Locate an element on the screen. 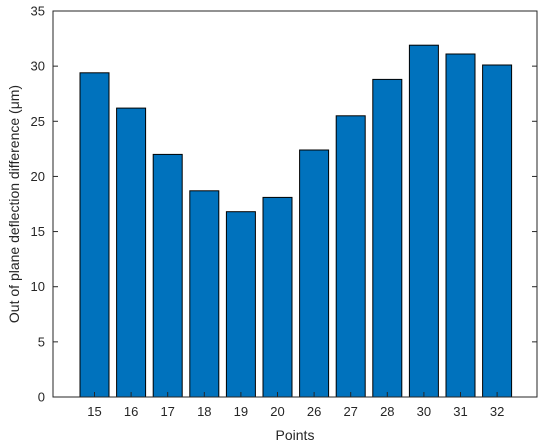 The height and width of the screenshot is (448, 550). y-axis-label: Out of plane deflection difference (μm) is located at coordinates (14, 204).